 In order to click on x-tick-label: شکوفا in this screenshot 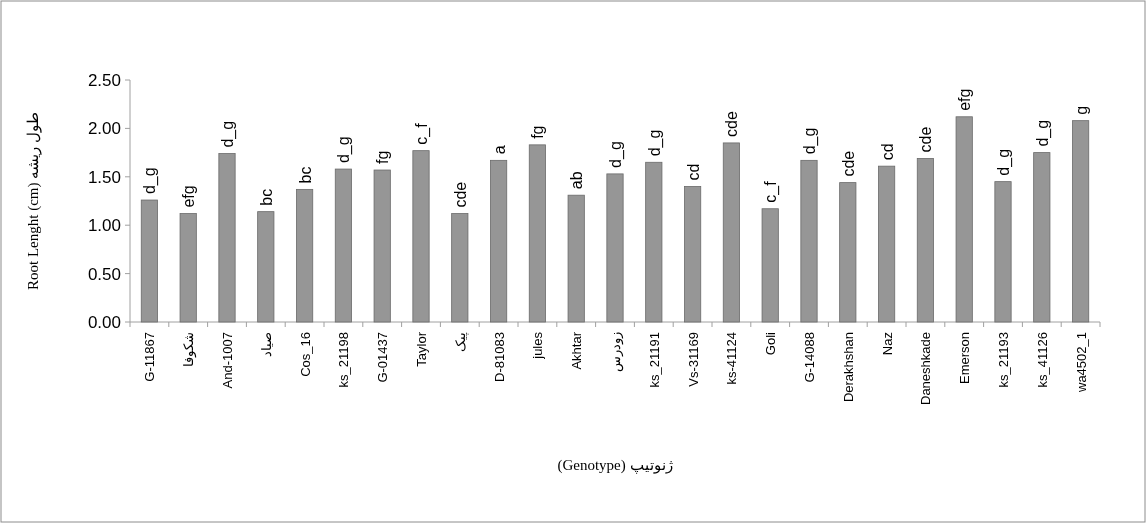, I will do `click(189, 349)`.